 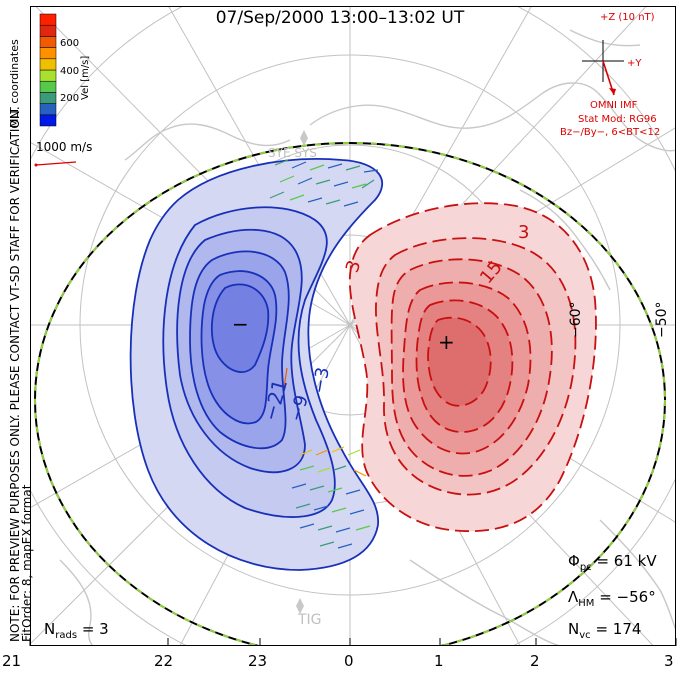 What do you see at coordinates (70, 43) in the screenshot?
I see `colorbar-tick-600: 600` at bounding box center [70, 43].